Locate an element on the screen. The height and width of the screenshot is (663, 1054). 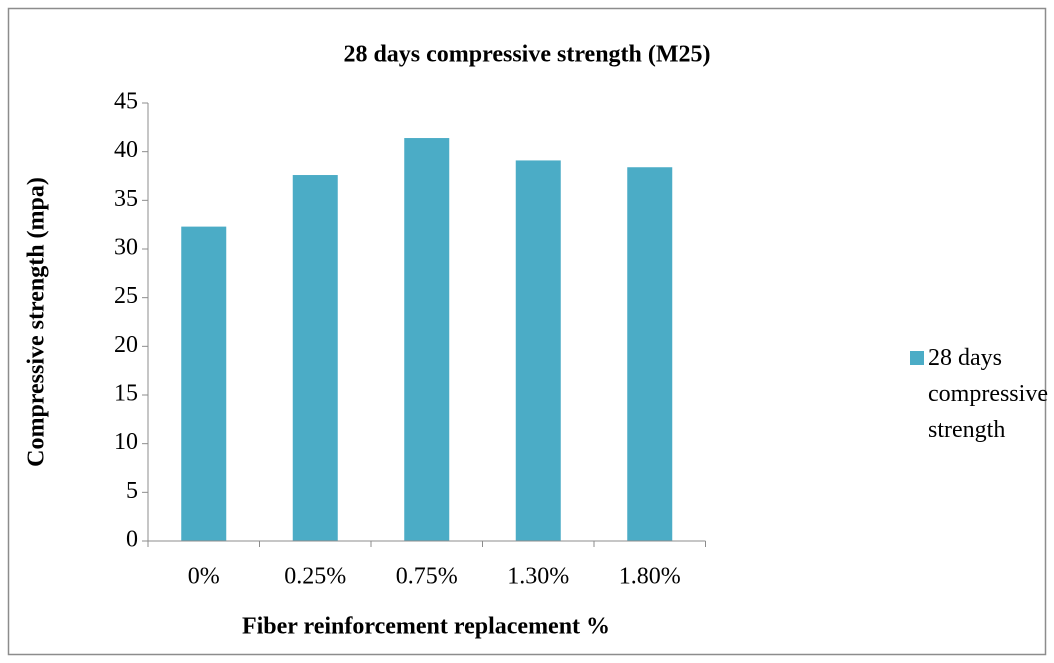
y-tick-label: 10 is located at coordinates (126, 442).